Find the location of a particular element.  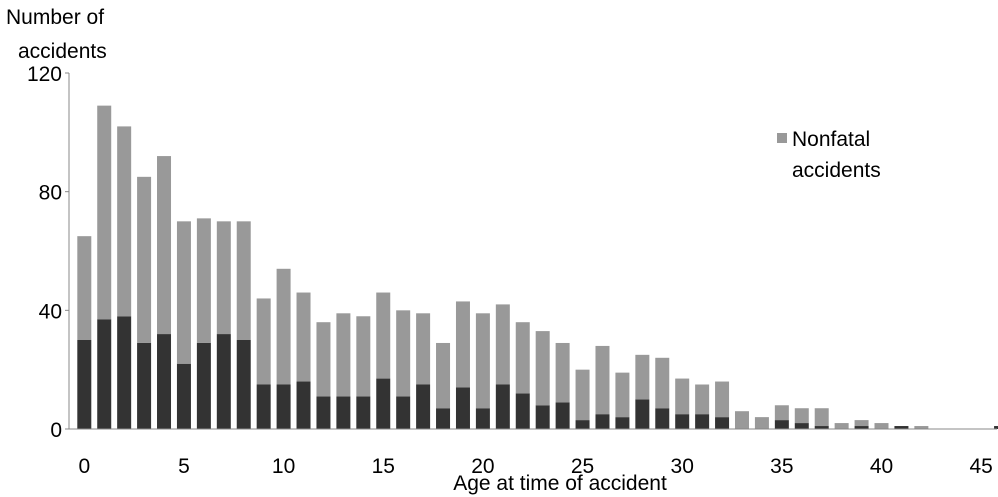

x-ticks-layer: 0 5 10 15 20 25 30 35 40 45 is located at coordinates (535, 466).